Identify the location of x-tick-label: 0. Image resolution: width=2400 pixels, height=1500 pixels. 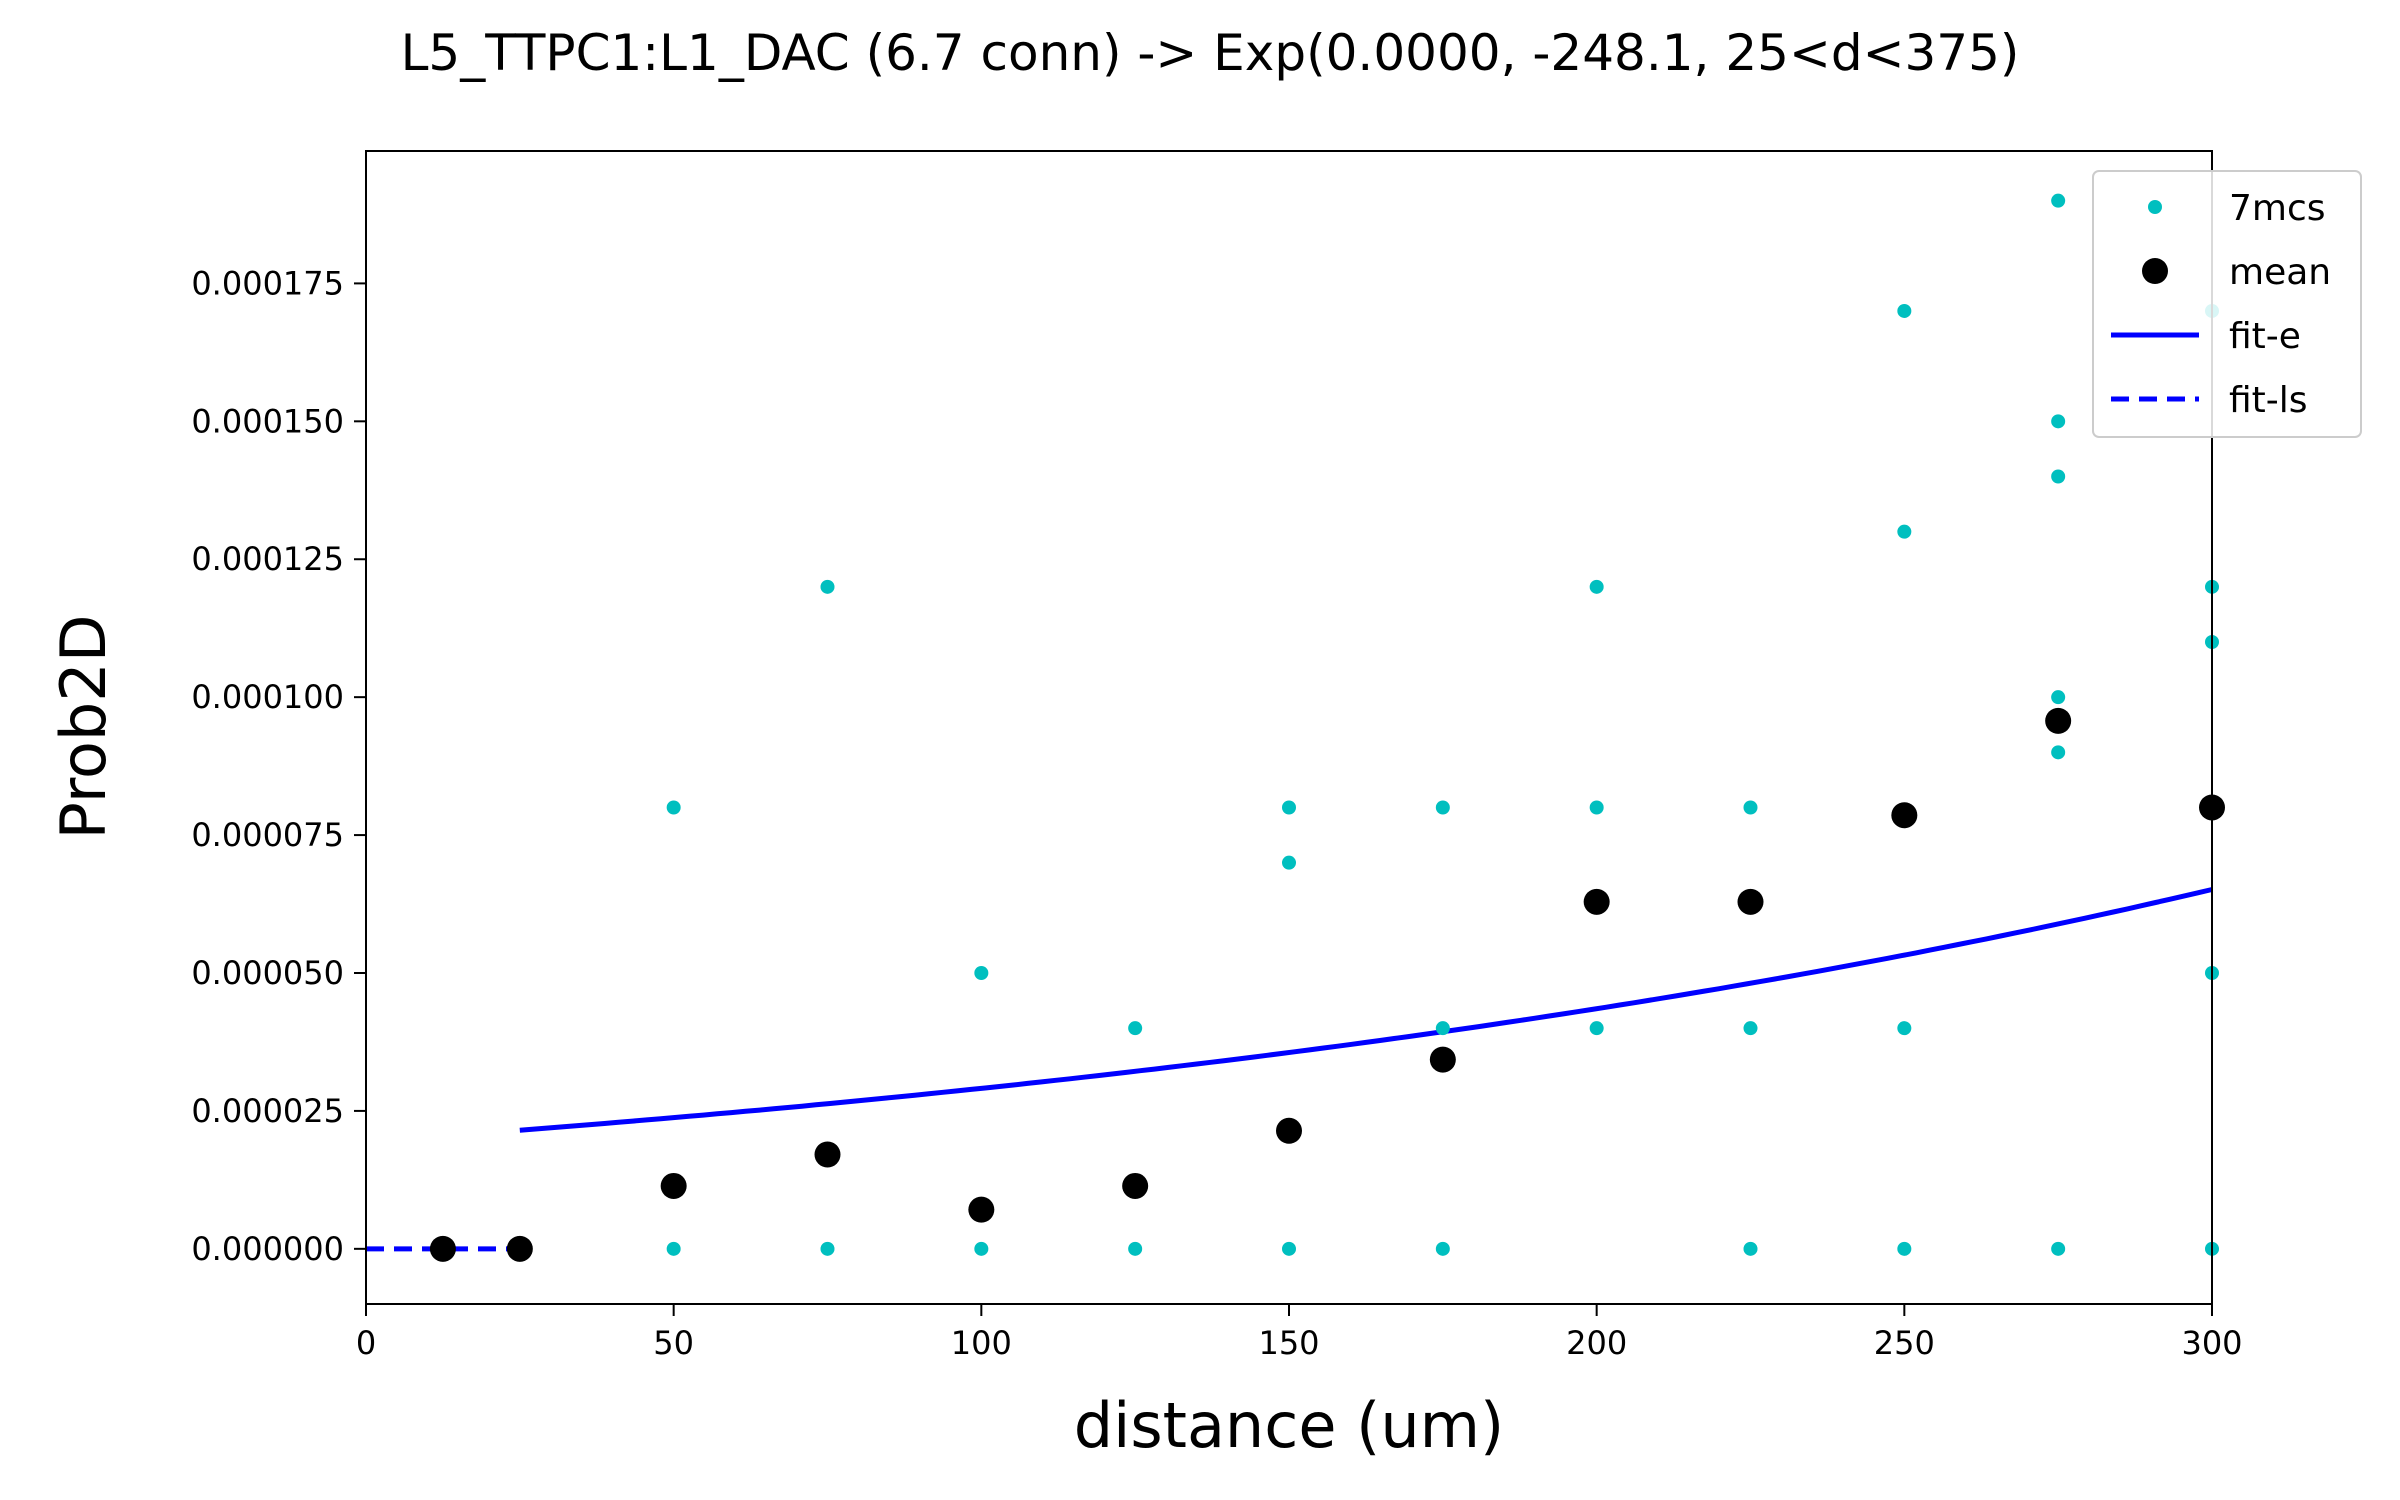
(366, 1343).